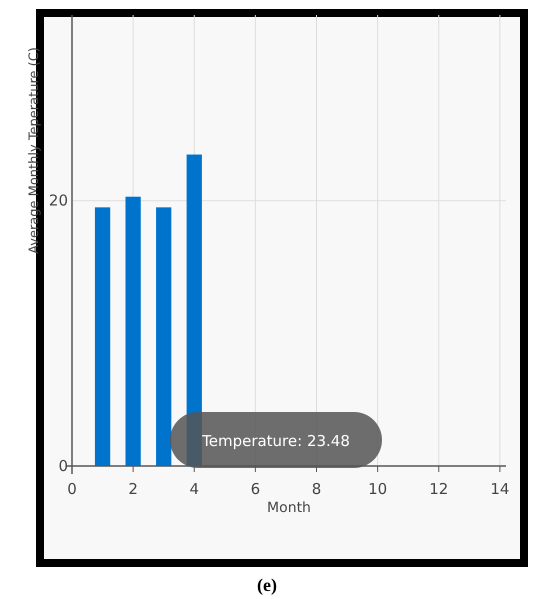  What do you see at coordinates (317, 489) in the screenshot?
I see `x-tick-label: 8` at bounding box center [317, 489].